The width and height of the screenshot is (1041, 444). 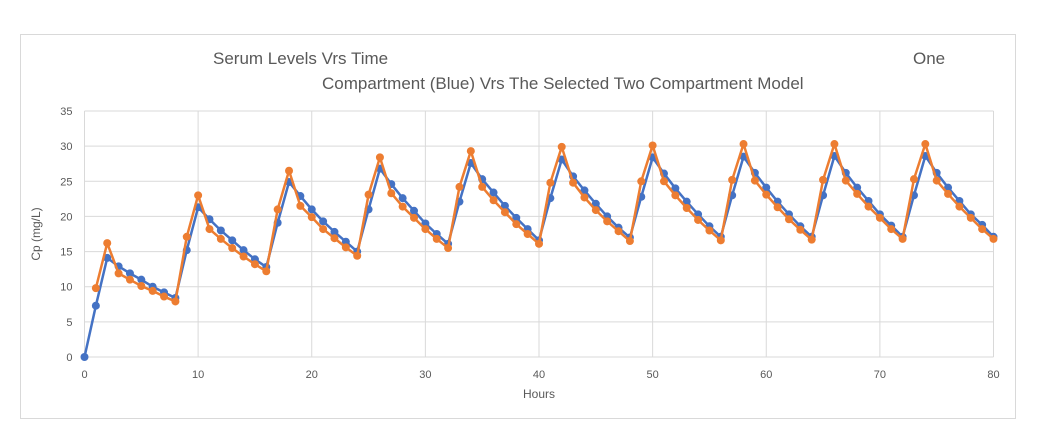 I want to click on x-tick-label: 0, so click(x=84, y=375).